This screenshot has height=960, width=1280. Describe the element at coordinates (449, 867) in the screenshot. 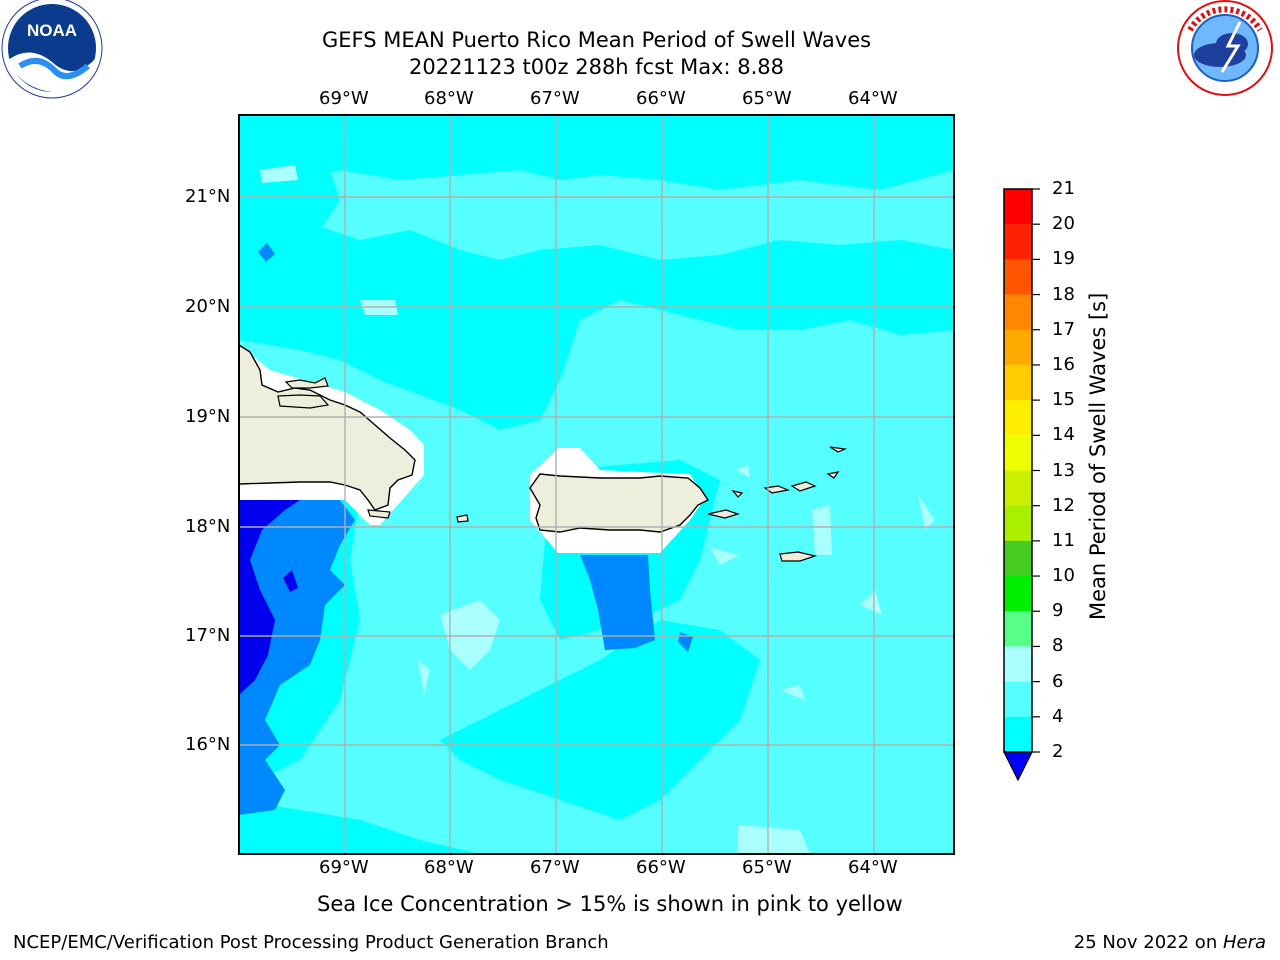

I see `lon-label-bottom: 68°W` at that location.